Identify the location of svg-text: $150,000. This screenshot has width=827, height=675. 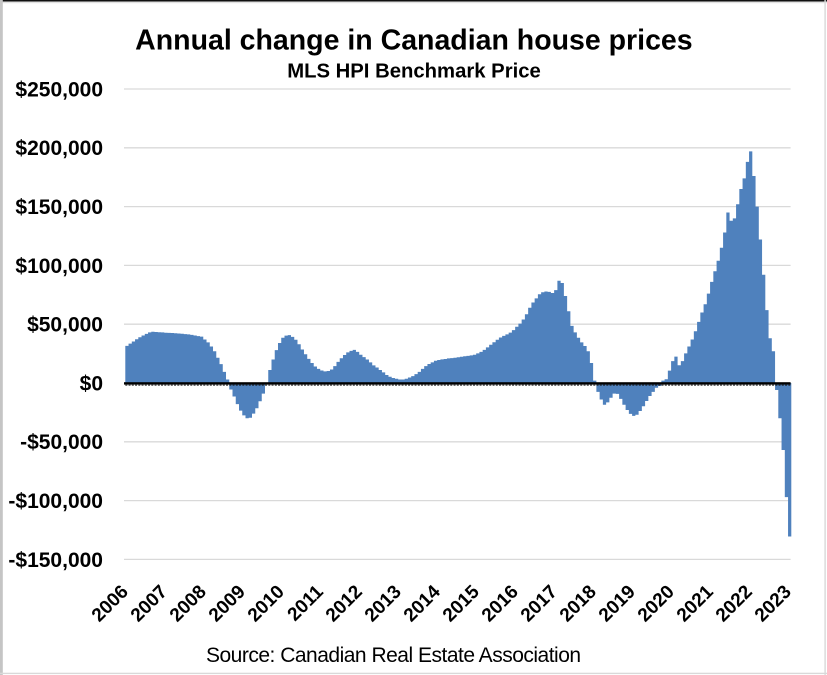
(59, 207).